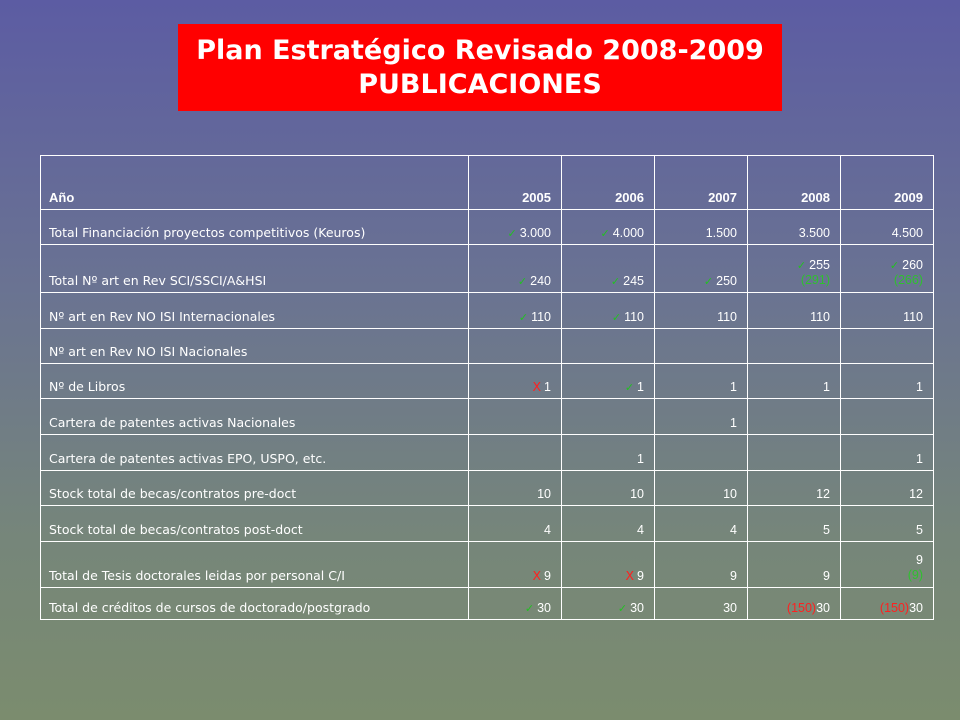 Image resolution: width=960 pixels, height=720 pixels. I want to click on header-year-label: Año, so click(254, 182).